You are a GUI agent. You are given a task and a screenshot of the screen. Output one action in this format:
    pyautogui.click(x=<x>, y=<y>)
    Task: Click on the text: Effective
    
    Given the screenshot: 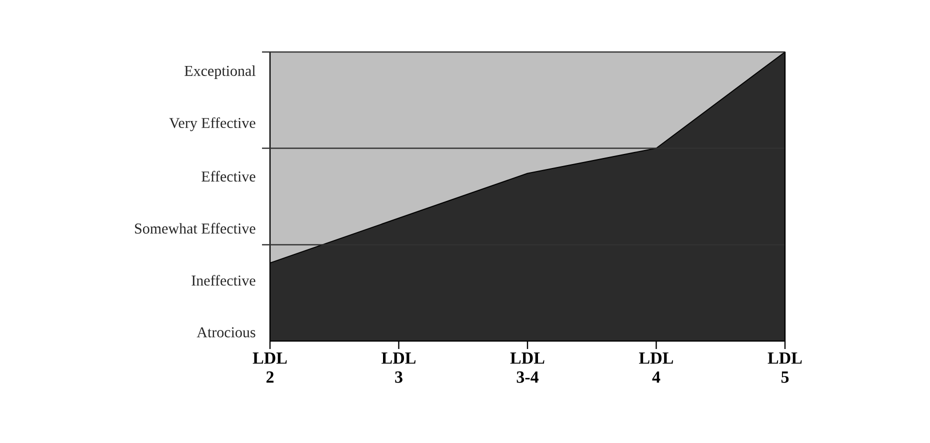 What is the action you would take?
    pyautogui.click(x=229, y=176)
    